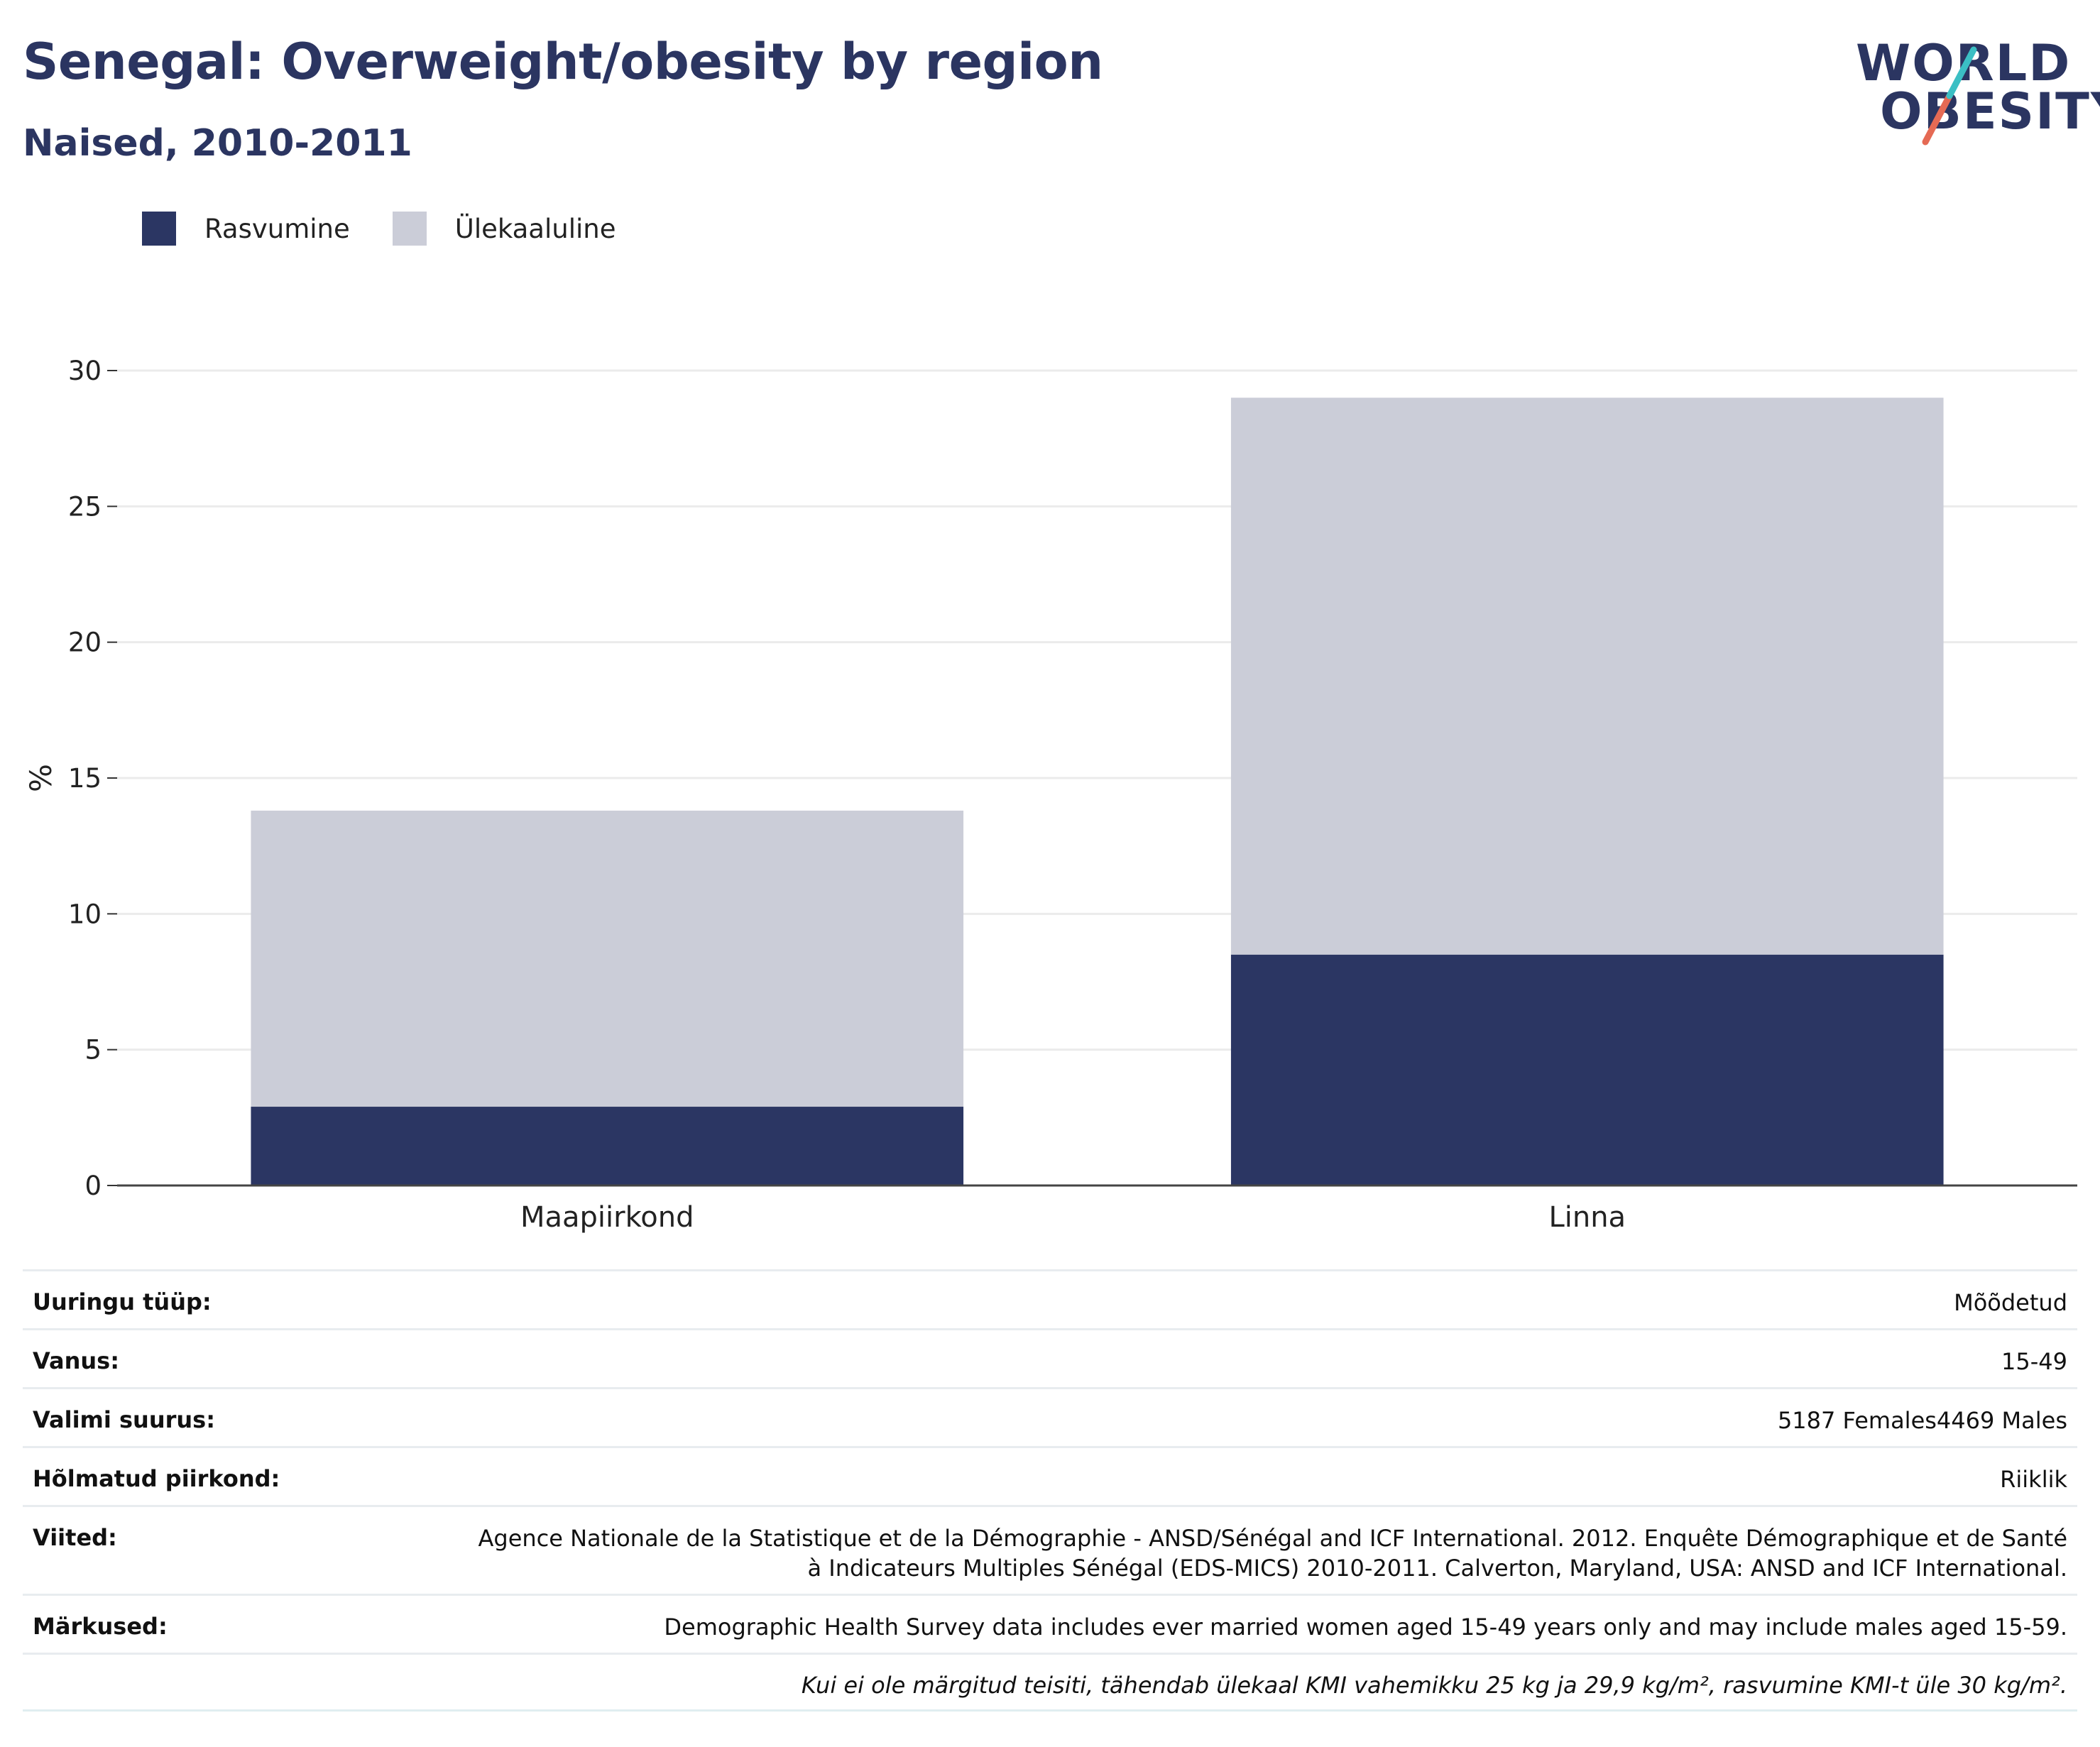 The height and width of the screenshot is (1747, 2100). What do you see at coordinates (76, 1360) in the screenshot?
I see `meta-key: Vanus:` at bounding box center [76, 1360].